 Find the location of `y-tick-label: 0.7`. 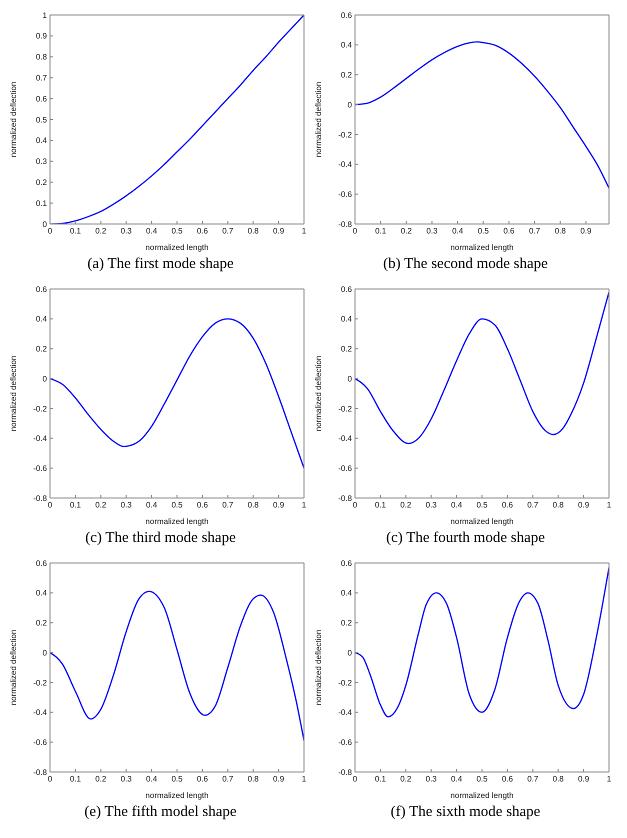

y-tick-label: 0.7 is located at coordinates (42, 78).